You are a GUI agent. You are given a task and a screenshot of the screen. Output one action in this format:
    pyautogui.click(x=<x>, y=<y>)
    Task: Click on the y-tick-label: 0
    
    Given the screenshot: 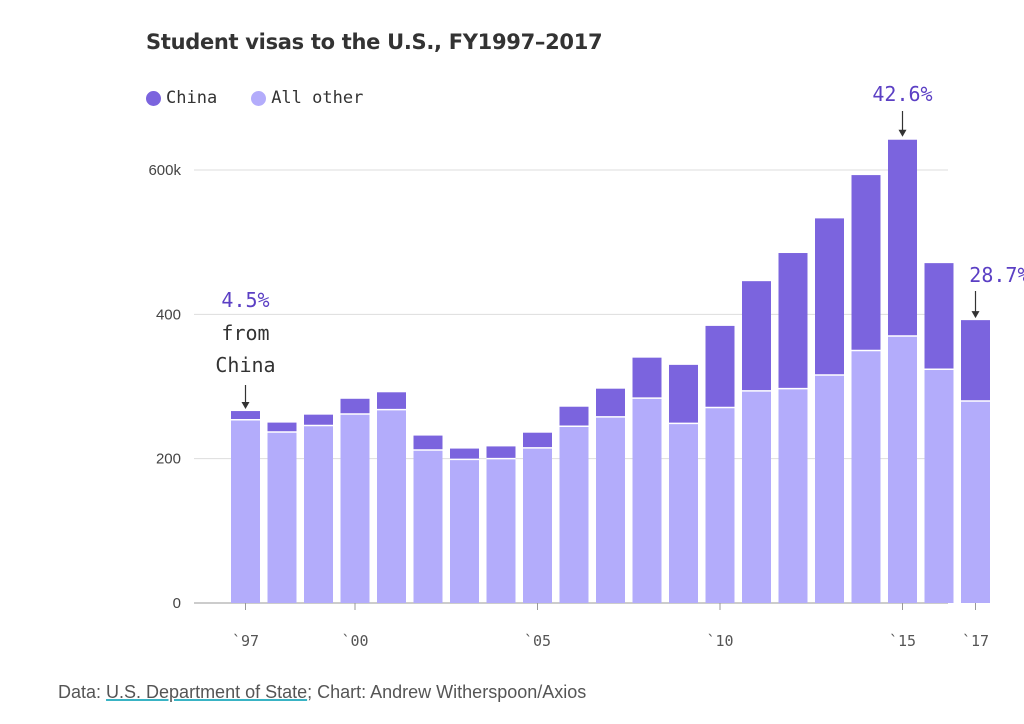 What is the action you would take?
    pyautogui.click(x=177, y=603)
    